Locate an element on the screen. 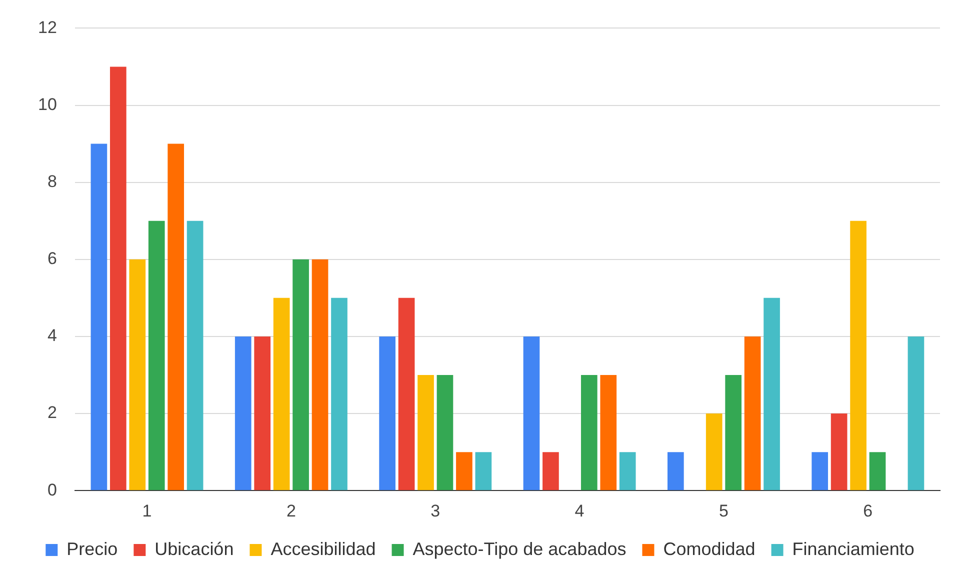  legend-label: Accesibilidad is located at coordinates (323, 548).